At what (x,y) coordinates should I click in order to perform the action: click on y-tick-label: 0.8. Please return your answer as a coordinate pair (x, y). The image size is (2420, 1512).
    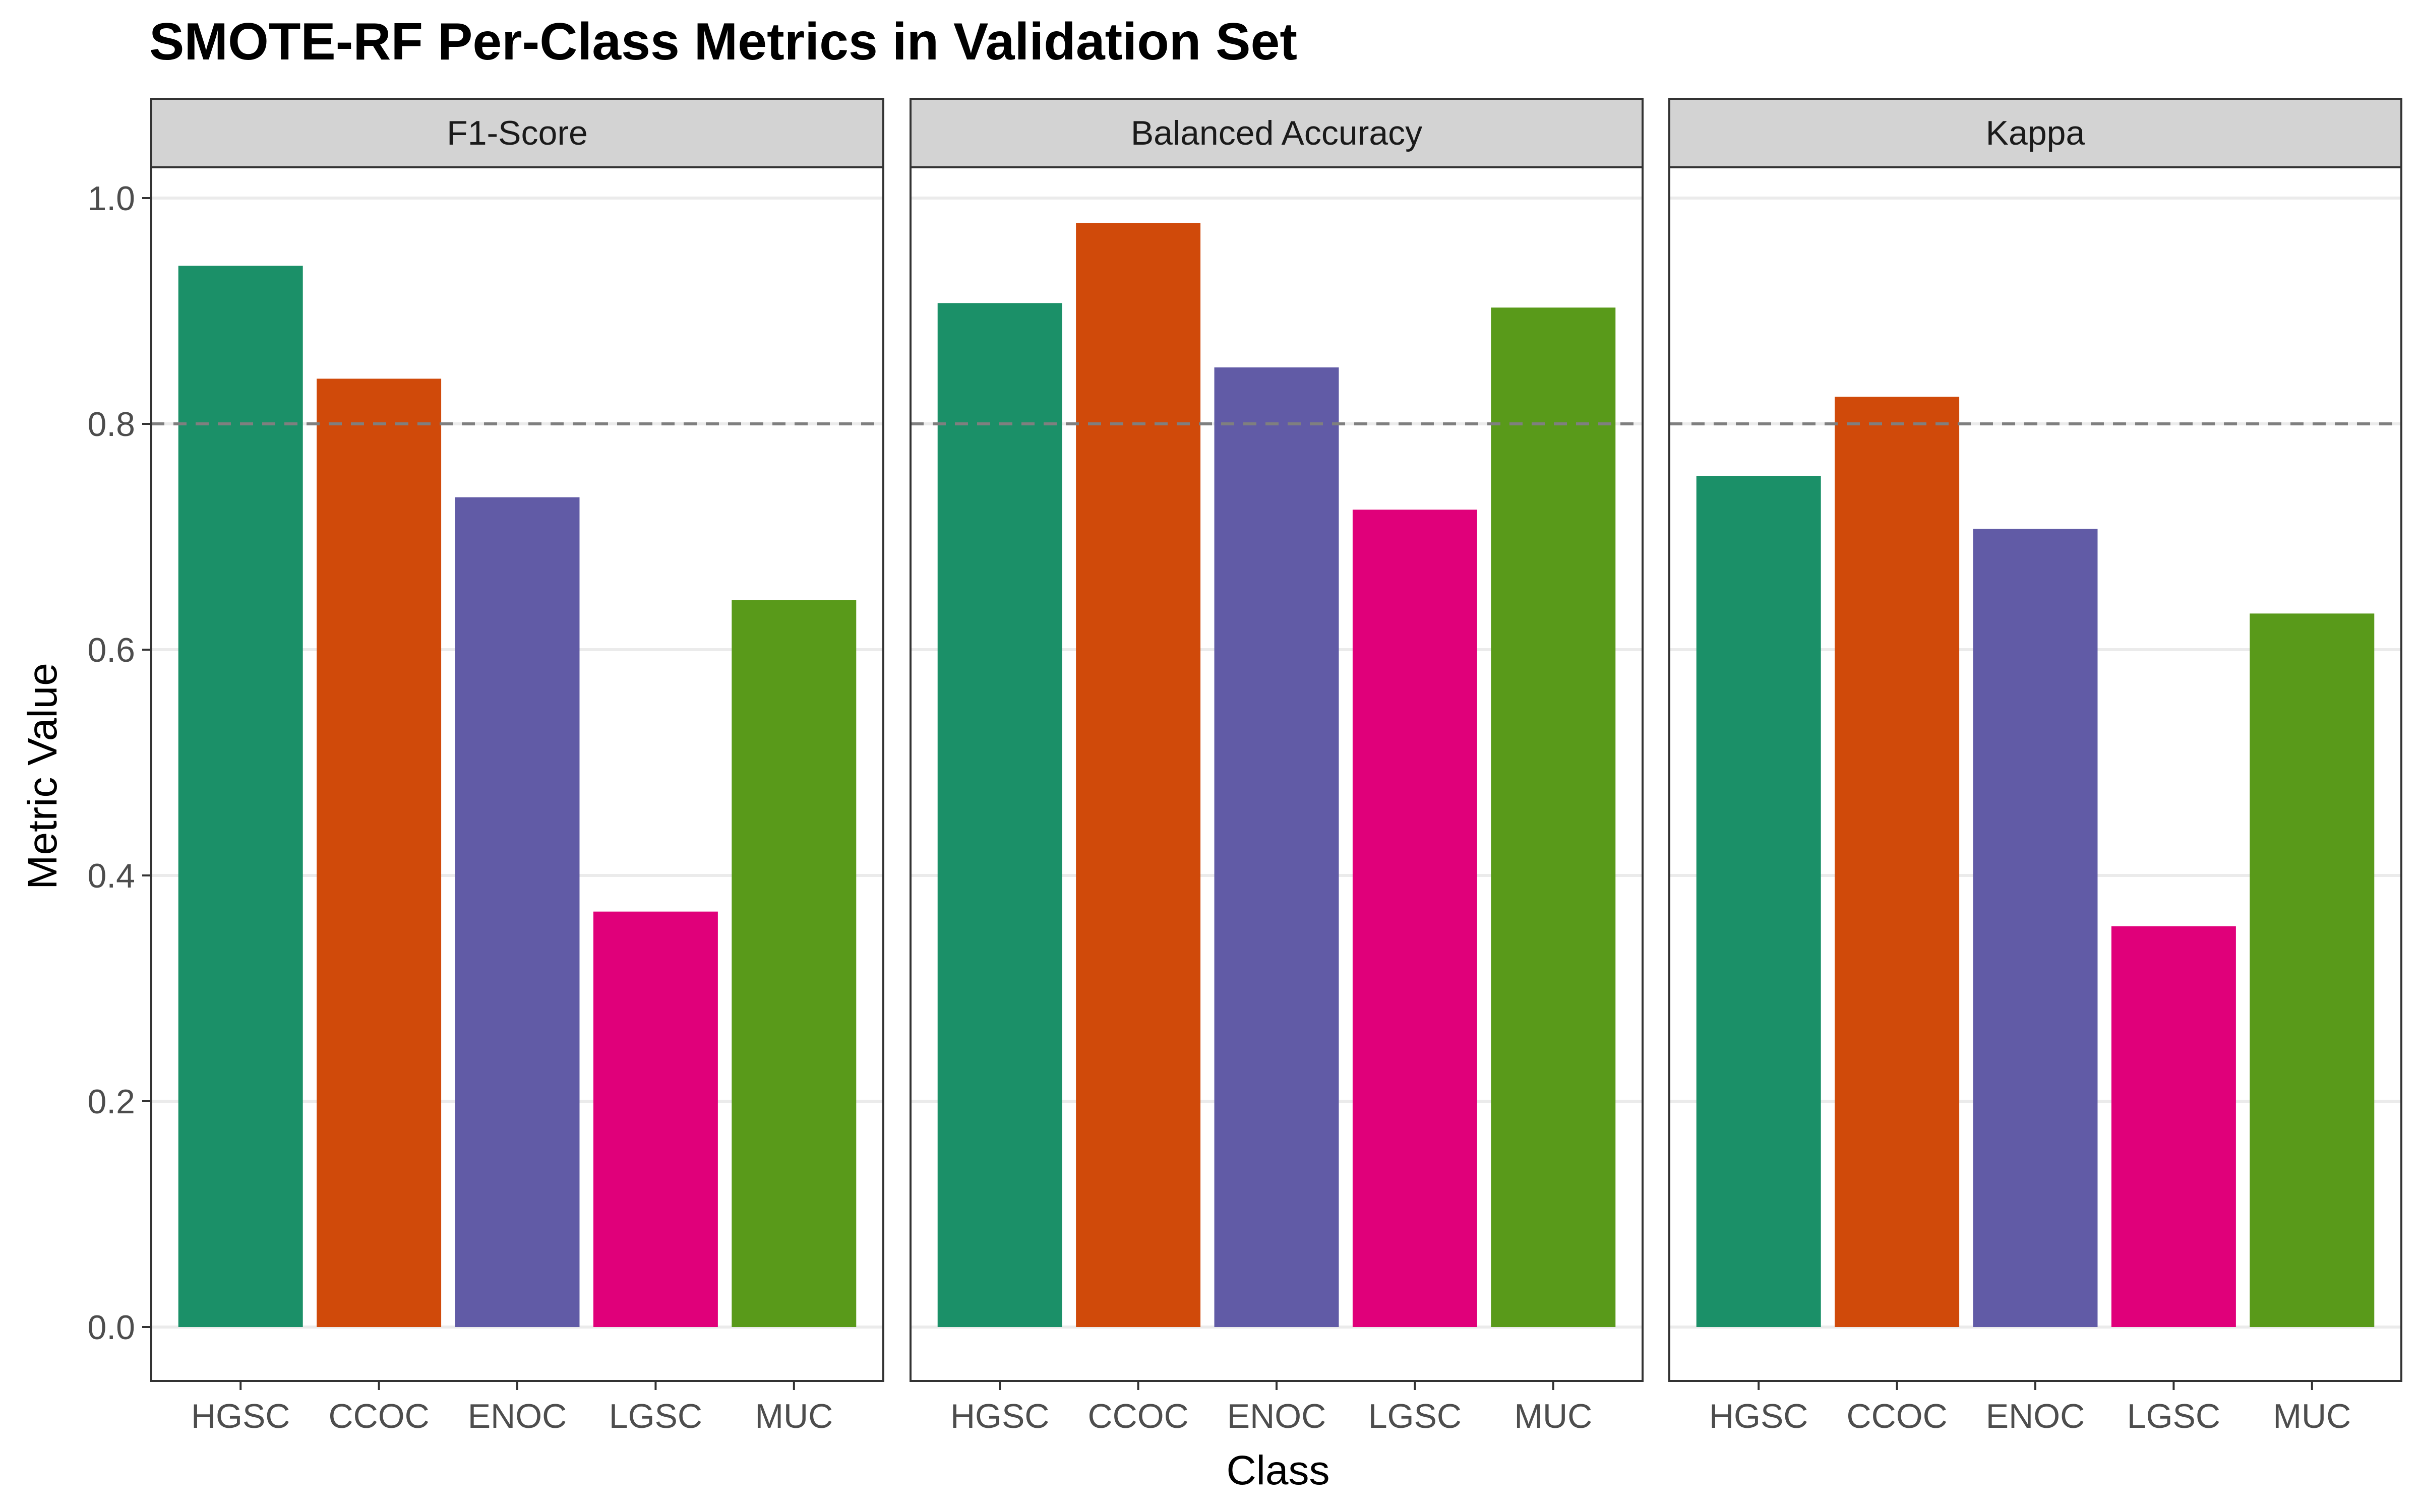
    Looking at the image, I should click on (111, 425).